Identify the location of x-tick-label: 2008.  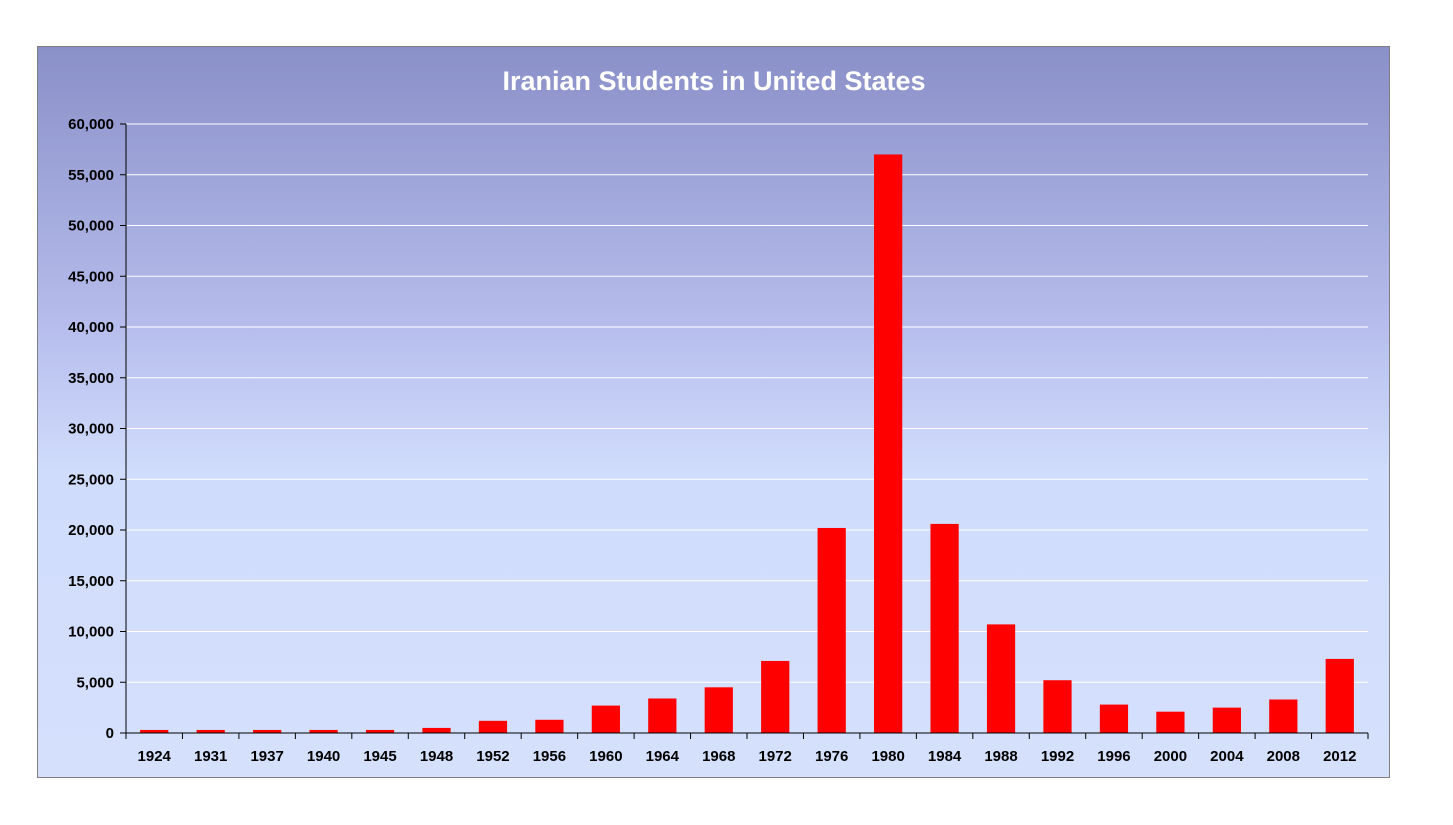
(1283, 756).